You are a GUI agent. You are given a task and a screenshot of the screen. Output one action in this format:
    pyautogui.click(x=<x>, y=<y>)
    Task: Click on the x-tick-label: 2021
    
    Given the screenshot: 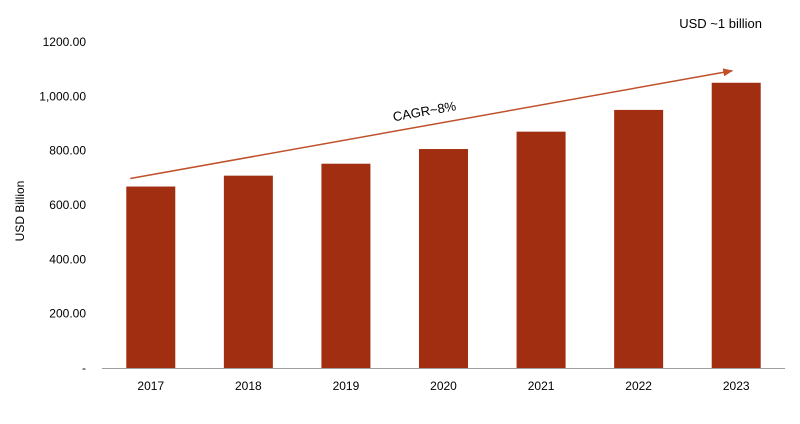 What is the action you would take?
    pyautogui.click(x=541, y=386)
    